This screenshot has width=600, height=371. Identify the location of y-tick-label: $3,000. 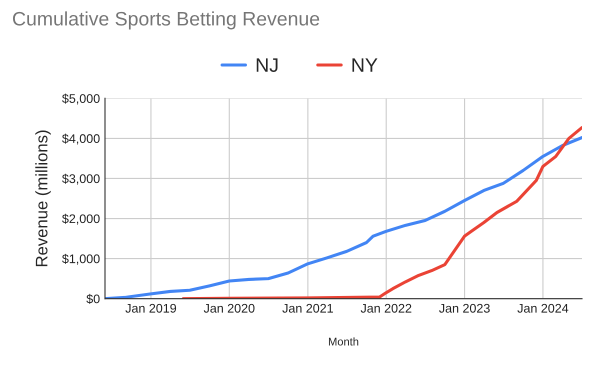
(81, 179).